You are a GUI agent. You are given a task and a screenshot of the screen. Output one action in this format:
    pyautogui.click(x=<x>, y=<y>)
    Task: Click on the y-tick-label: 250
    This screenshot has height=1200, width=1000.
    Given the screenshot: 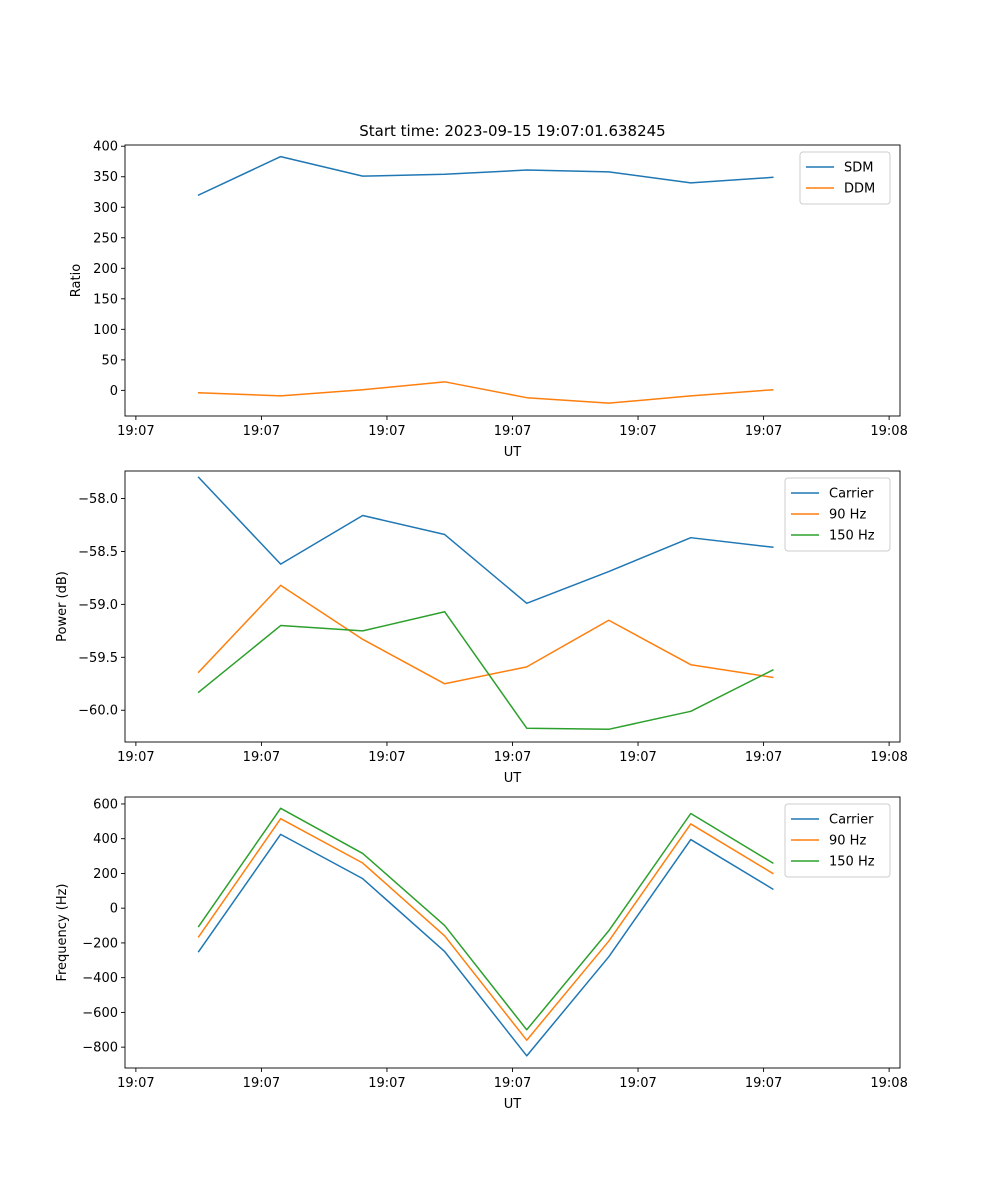 What is the action you would take?
    pyautogui.click(x=105, y=238)
    